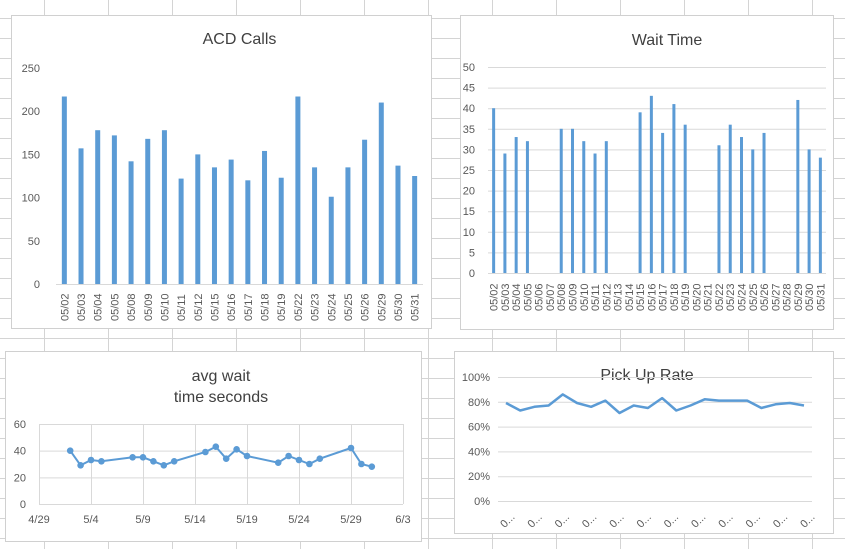 The image size is (845, 549). I want to click on chart-title: ACD Calls, so click(240, 39).